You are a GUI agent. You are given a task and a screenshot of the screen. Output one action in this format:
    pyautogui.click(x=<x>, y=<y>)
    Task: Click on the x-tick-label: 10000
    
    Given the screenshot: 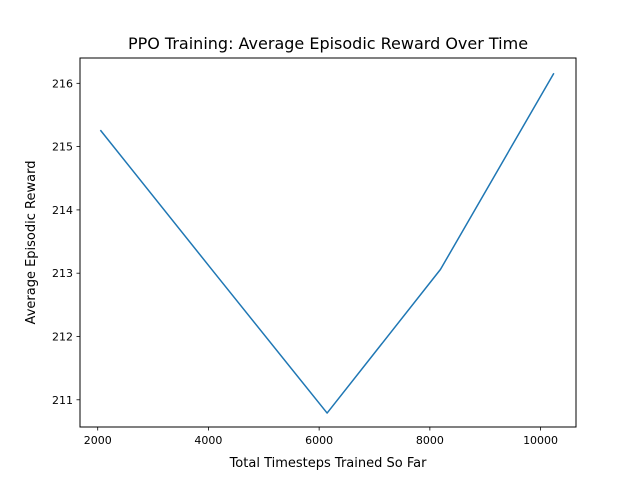 What is the action you would take?
    pyautogui.click(x=540, y=440)
    